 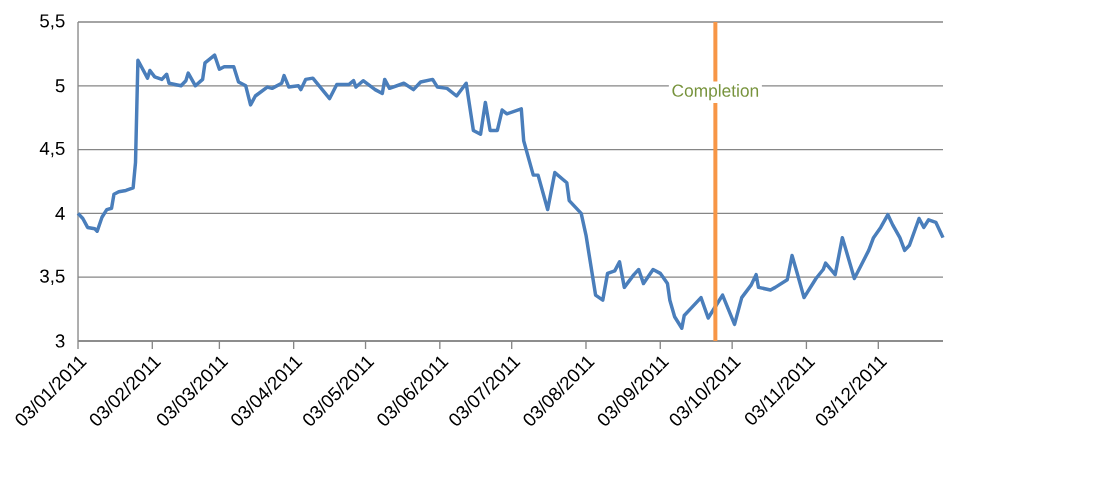 What do you see at coordinates (52, 149) in the screenshot?
I see `y-tick-label: 4,5` at bounding box center [52, 149].